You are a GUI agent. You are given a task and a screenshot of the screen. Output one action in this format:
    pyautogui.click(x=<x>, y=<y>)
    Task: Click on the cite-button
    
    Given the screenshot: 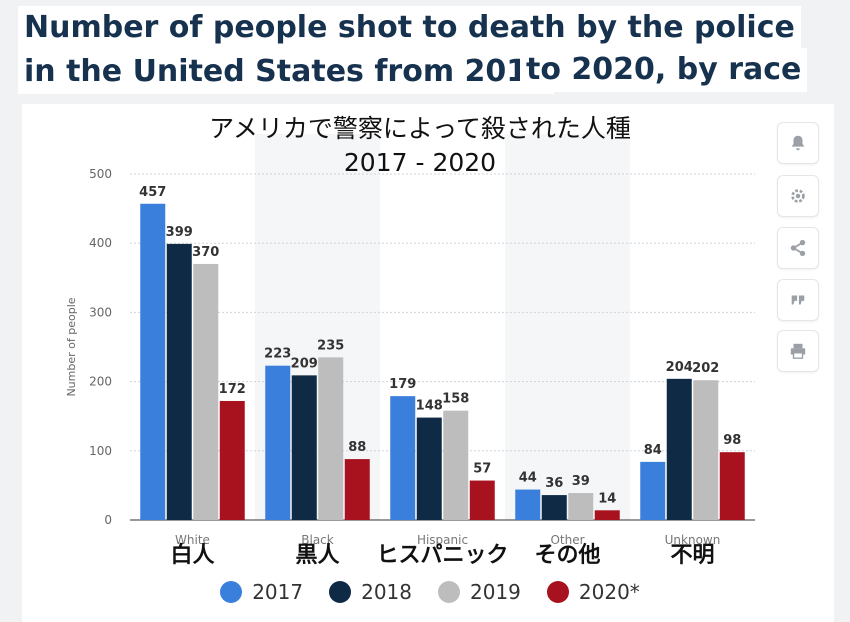 What is the action you would take?
    pyautogui.click(x=798, y=300)
    